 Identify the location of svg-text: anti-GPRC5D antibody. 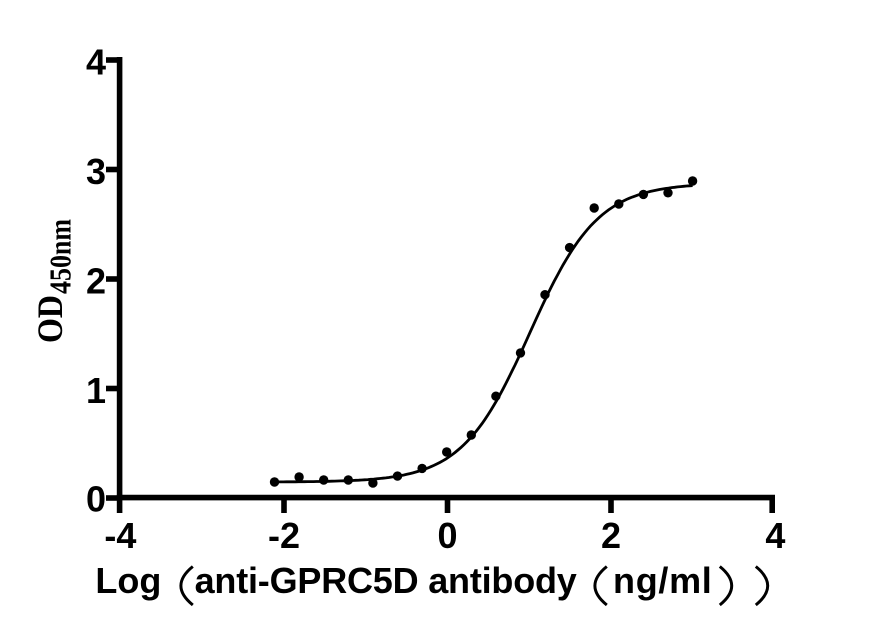
(386, 580).